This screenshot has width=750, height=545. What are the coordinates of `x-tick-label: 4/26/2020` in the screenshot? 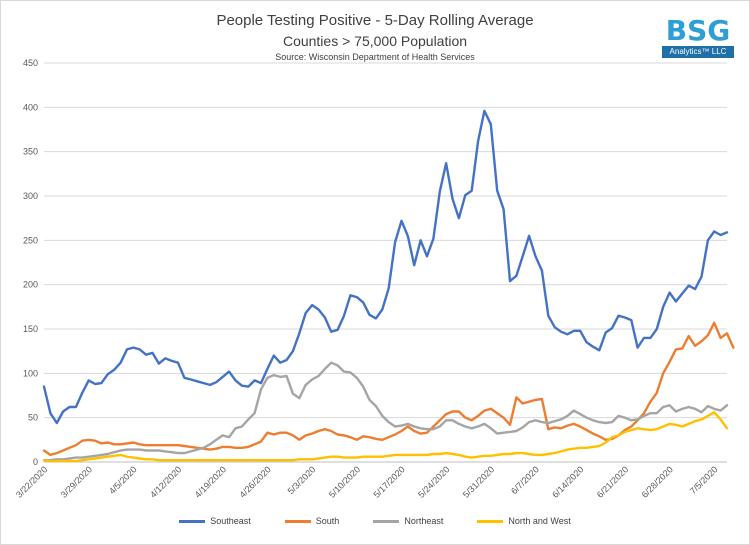 It's located at (254, 481).